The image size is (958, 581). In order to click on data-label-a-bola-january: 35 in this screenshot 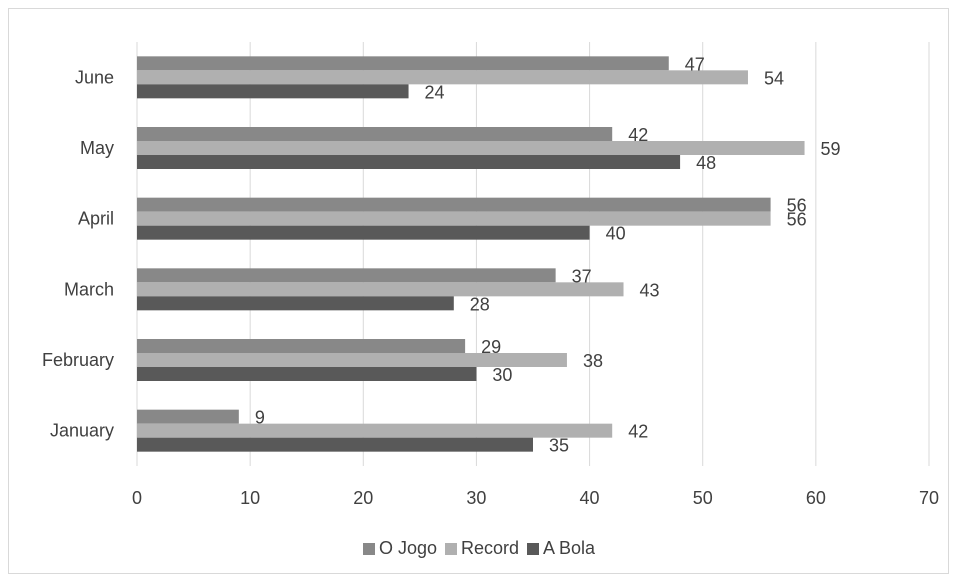, I will do `click(559, 446)`.